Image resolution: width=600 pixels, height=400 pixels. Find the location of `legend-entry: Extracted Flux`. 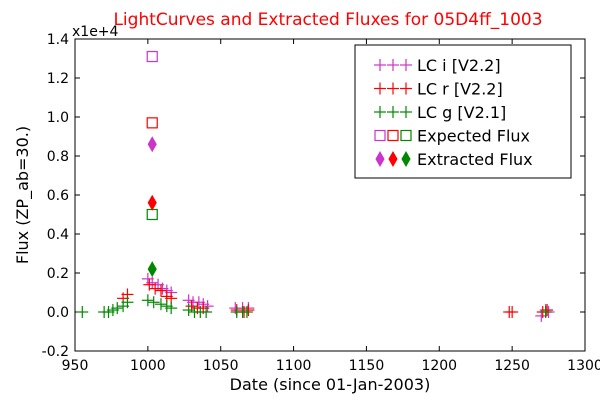

legend-entry: Extracted Flux is located at coordinates (454, 159).